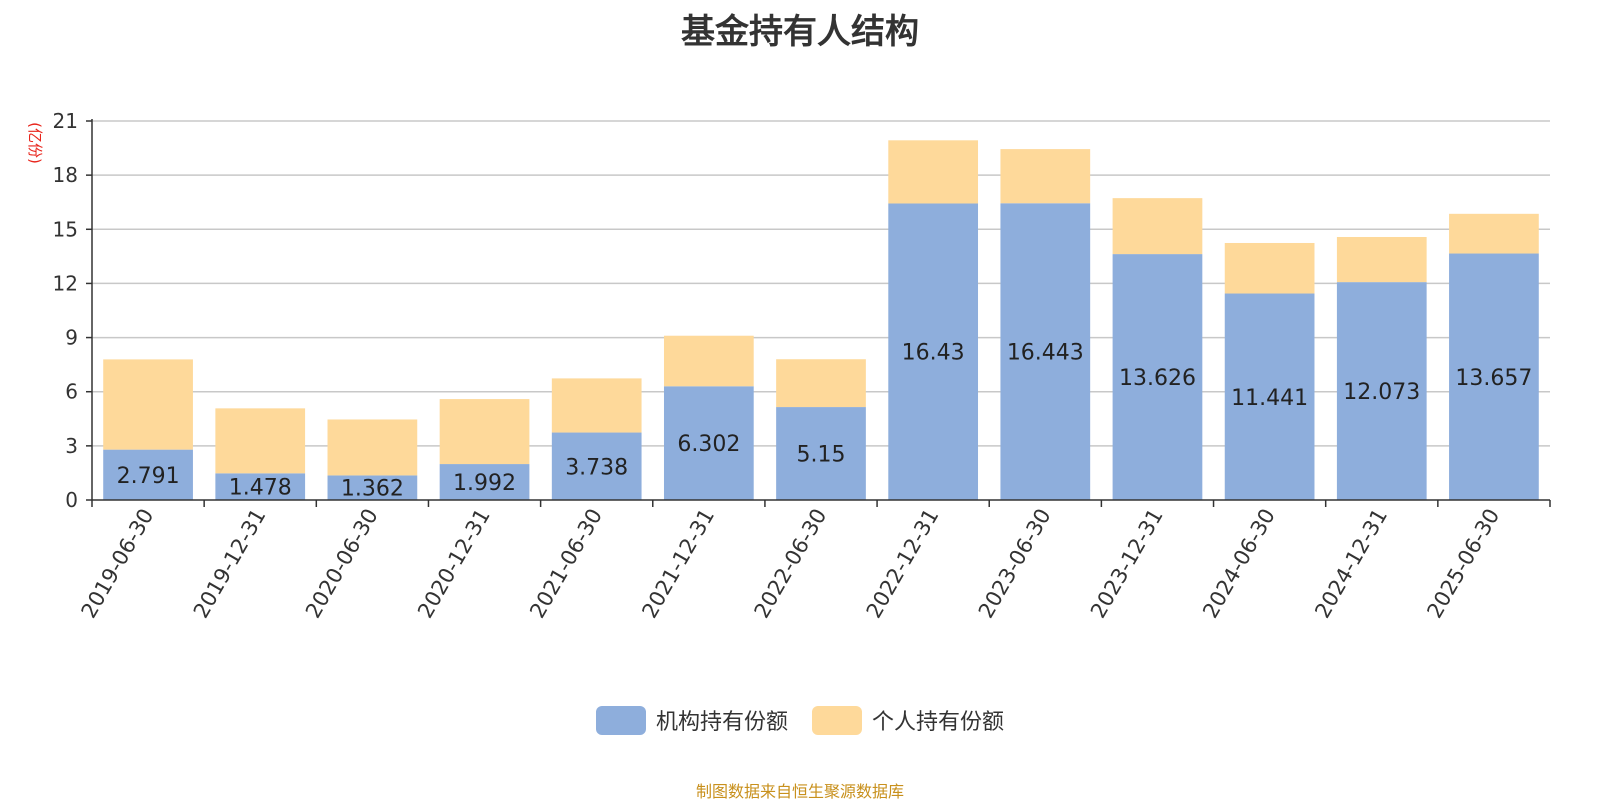 The image size is (1600, 802). I want to click on x-tick-label: 2022-06-30, so click(791, 564).